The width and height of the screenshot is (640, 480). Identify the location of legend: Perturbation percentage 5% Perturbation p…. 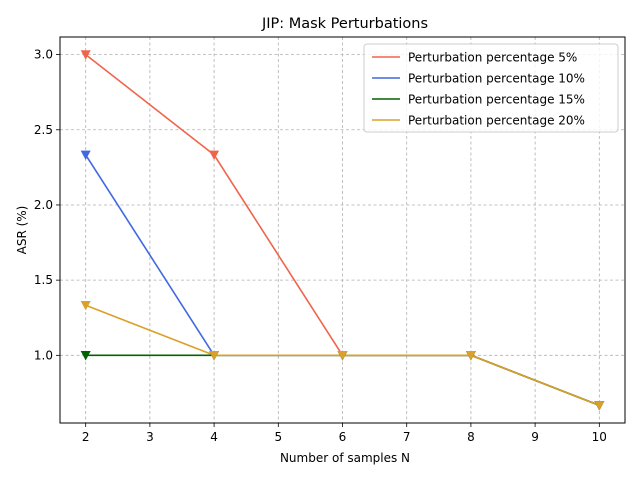
(491, 88).